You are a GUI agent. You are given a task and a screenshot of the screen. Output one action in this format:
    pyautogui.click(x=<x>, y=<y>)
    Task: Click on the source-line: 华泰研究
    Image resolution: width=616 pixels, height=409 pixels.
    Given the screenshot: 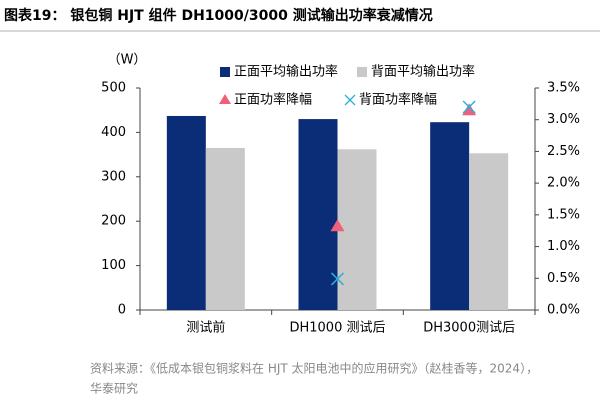 What is the action you would take?
    pyautogui.click(x=114, y=388)
    